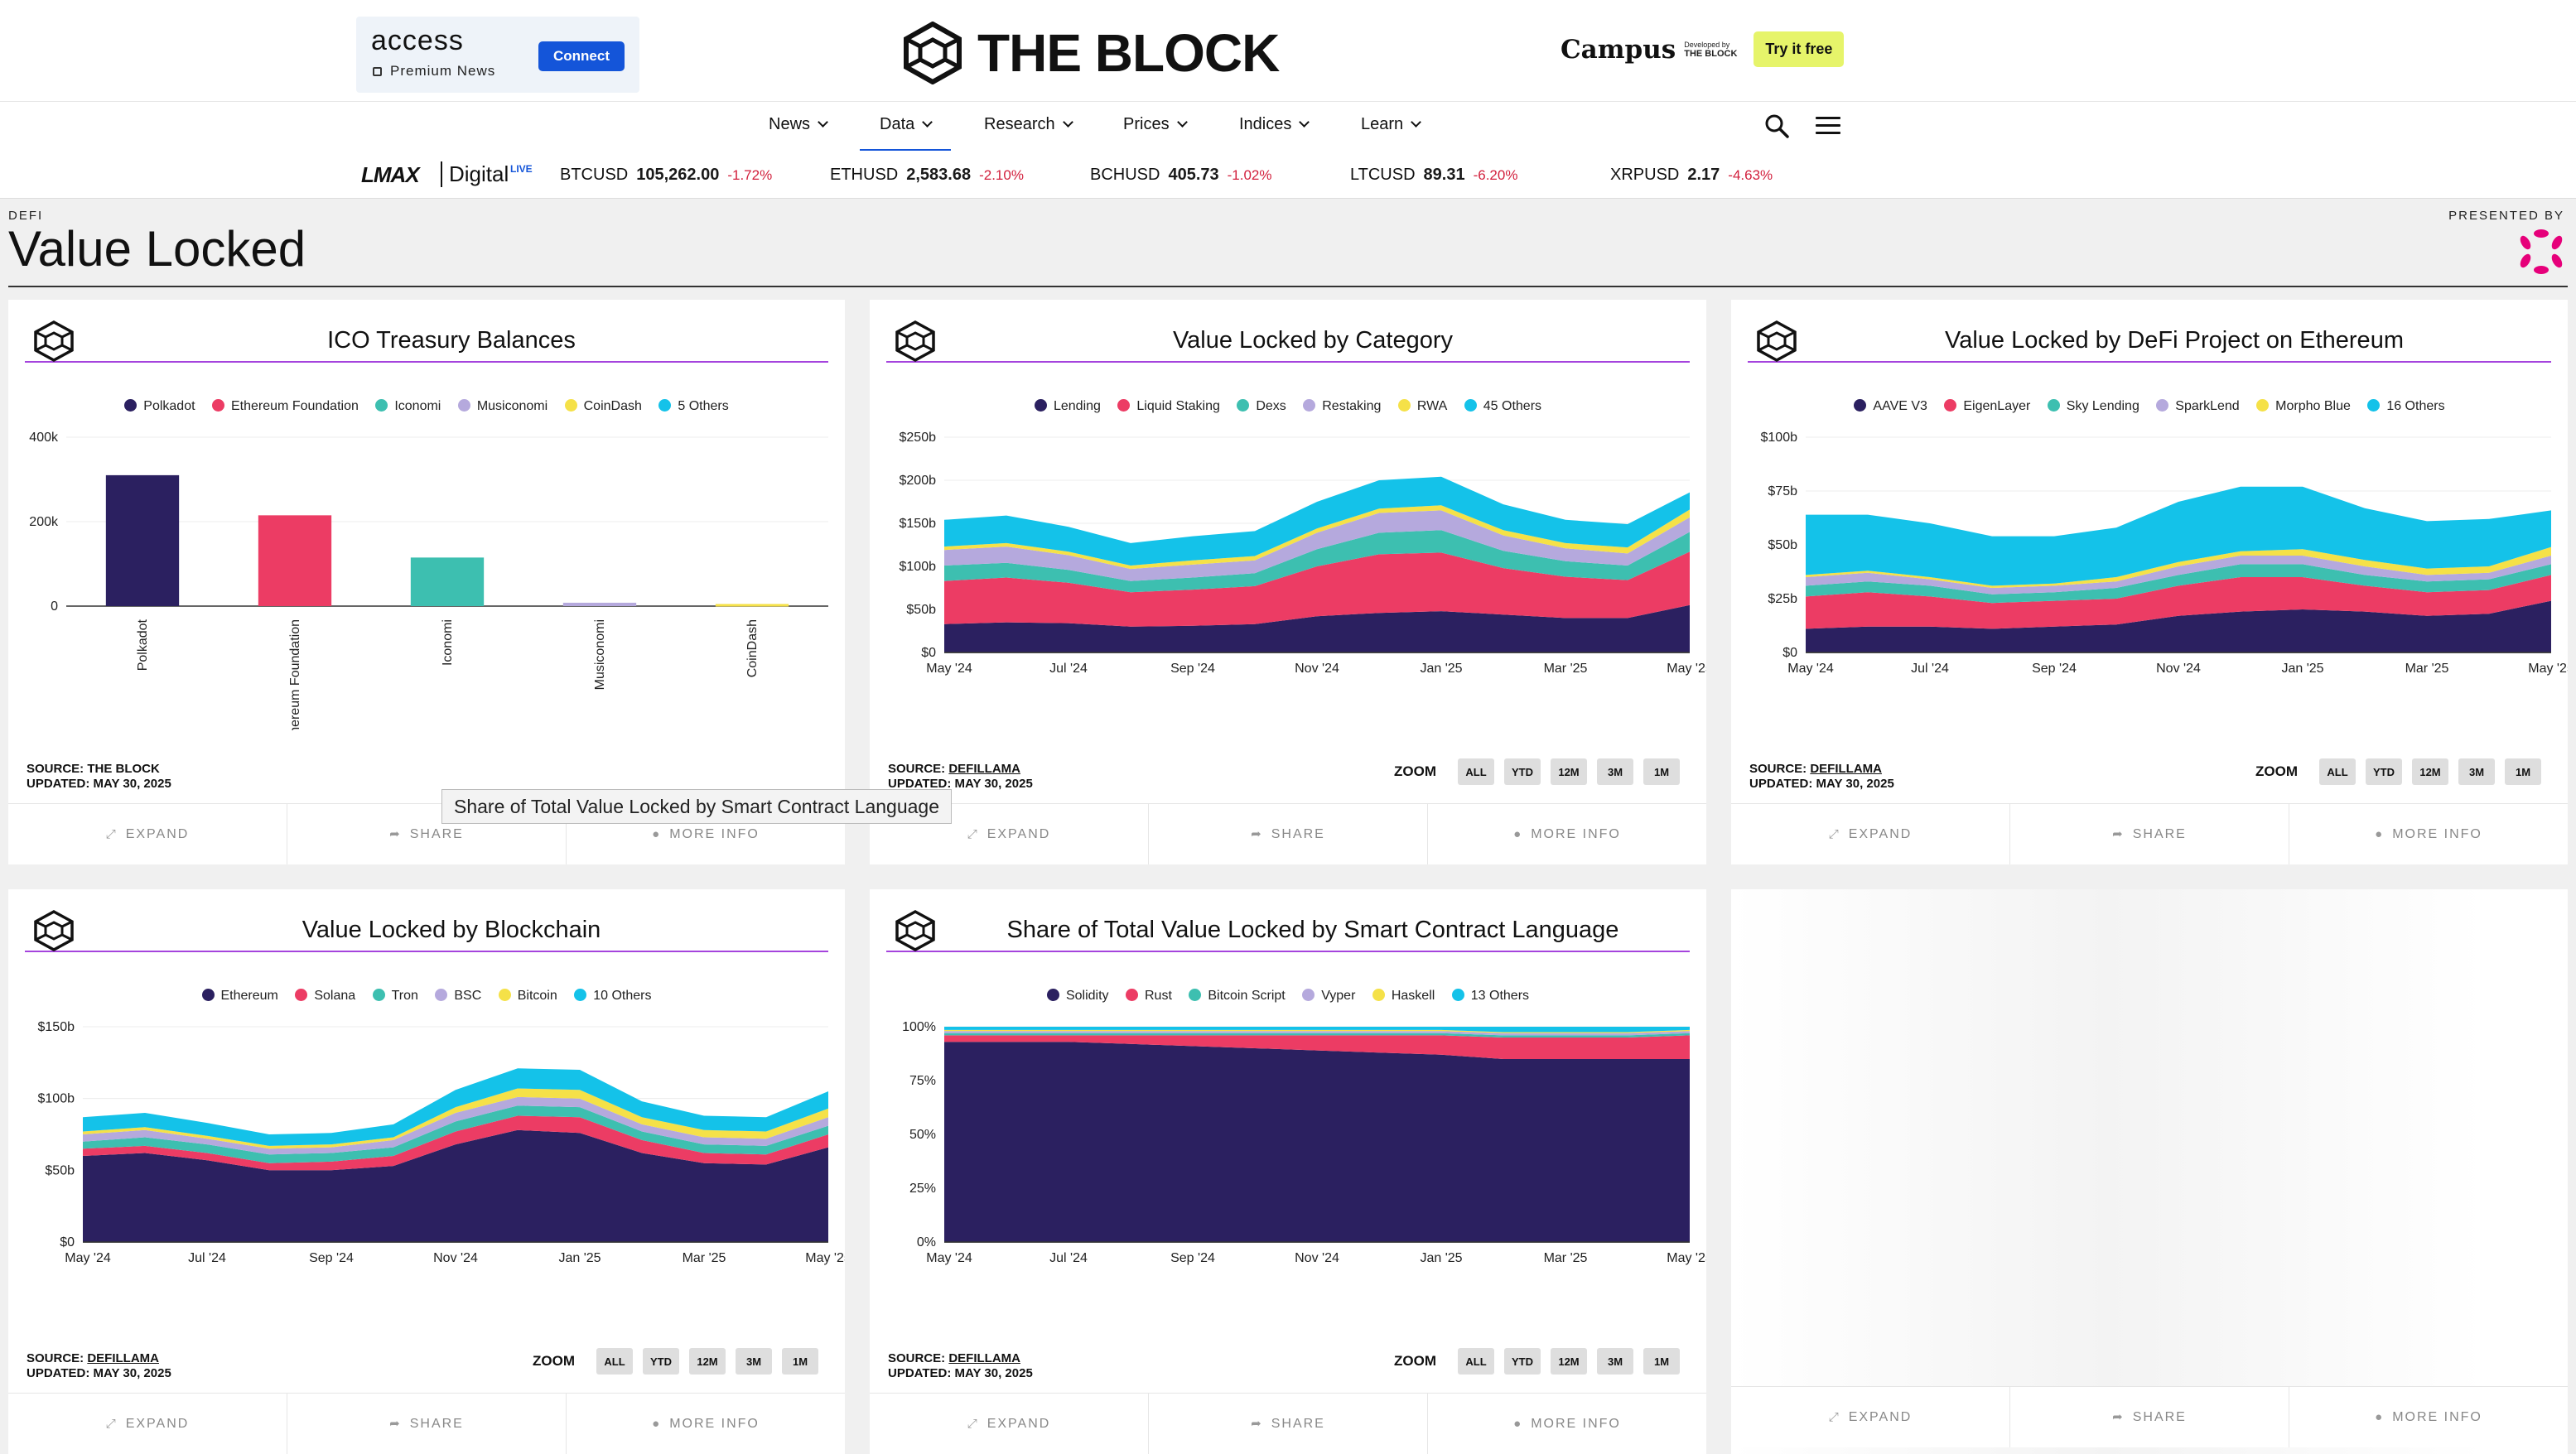 This screenshot has width=2576, height=1454. Describe the element at coordinates (1317, 1142) in the screenshot. I see `area-series` at that location.